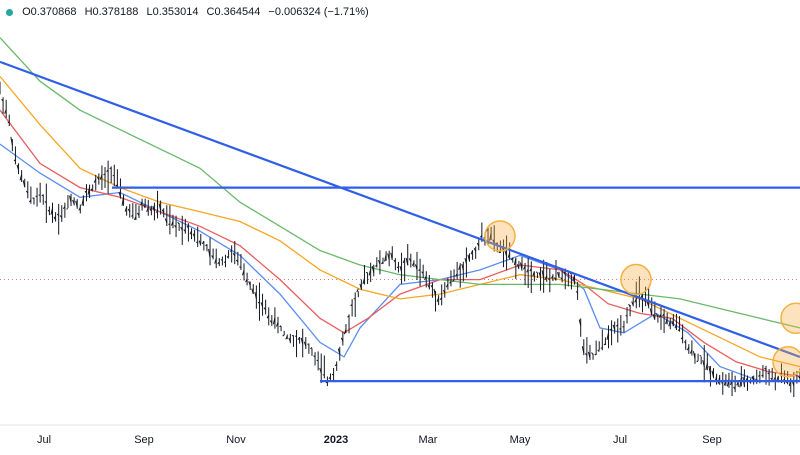  Describe the element at coordinates (318, 12) in the screenshot. I see `change-value: −0.006324 (−1.71%)` at that location.